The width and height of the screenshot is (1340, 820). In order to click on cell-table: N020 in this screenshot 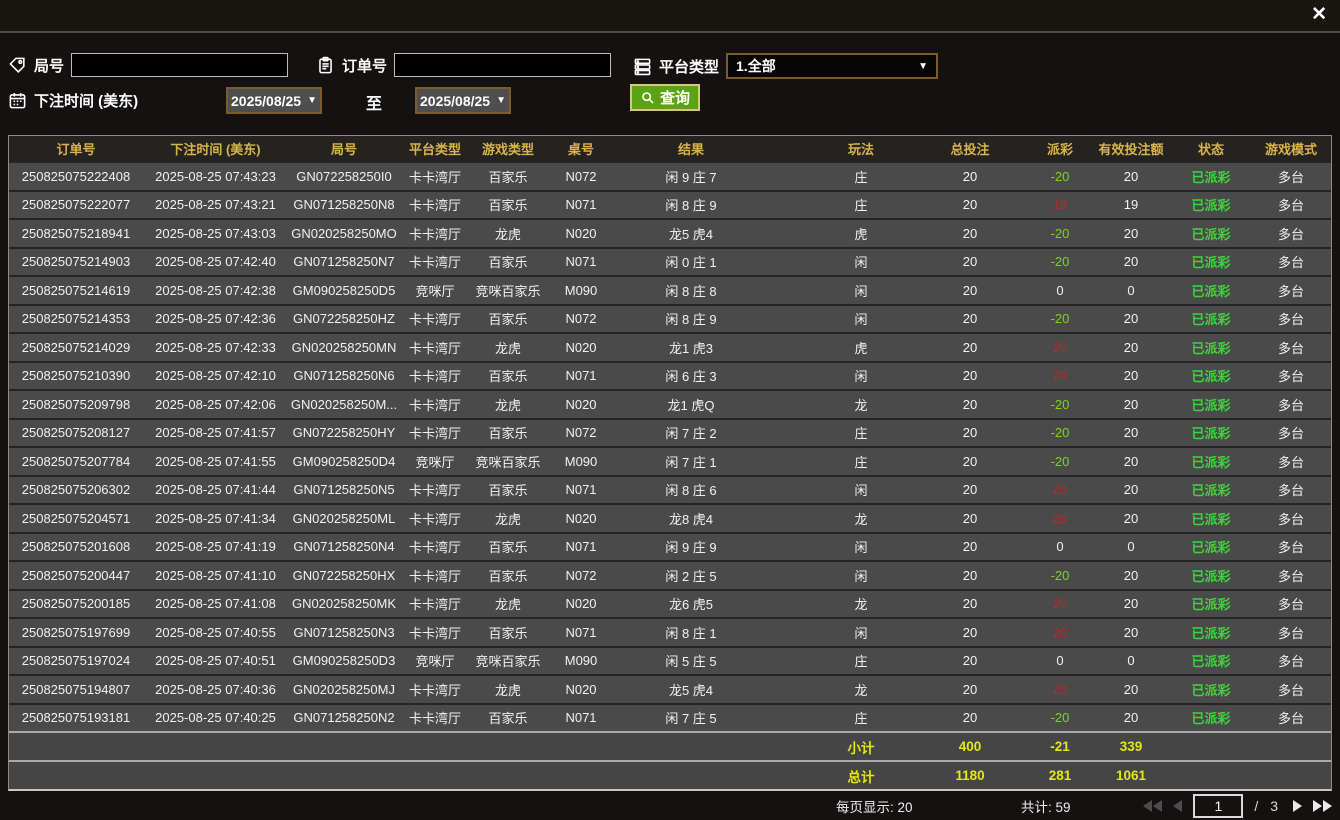, I will do `click(581, 518)`.